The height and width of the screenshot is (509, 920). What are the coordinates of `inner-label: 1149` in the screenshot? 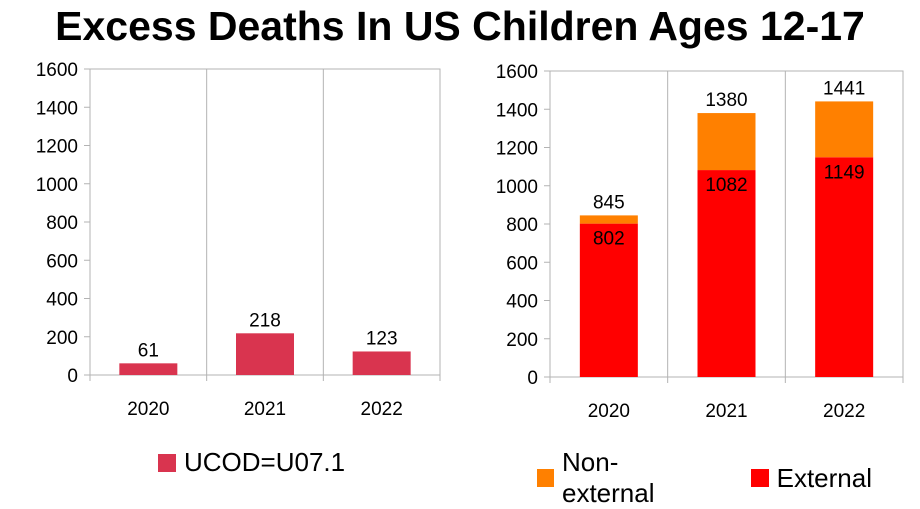 It's located at (844, 172).